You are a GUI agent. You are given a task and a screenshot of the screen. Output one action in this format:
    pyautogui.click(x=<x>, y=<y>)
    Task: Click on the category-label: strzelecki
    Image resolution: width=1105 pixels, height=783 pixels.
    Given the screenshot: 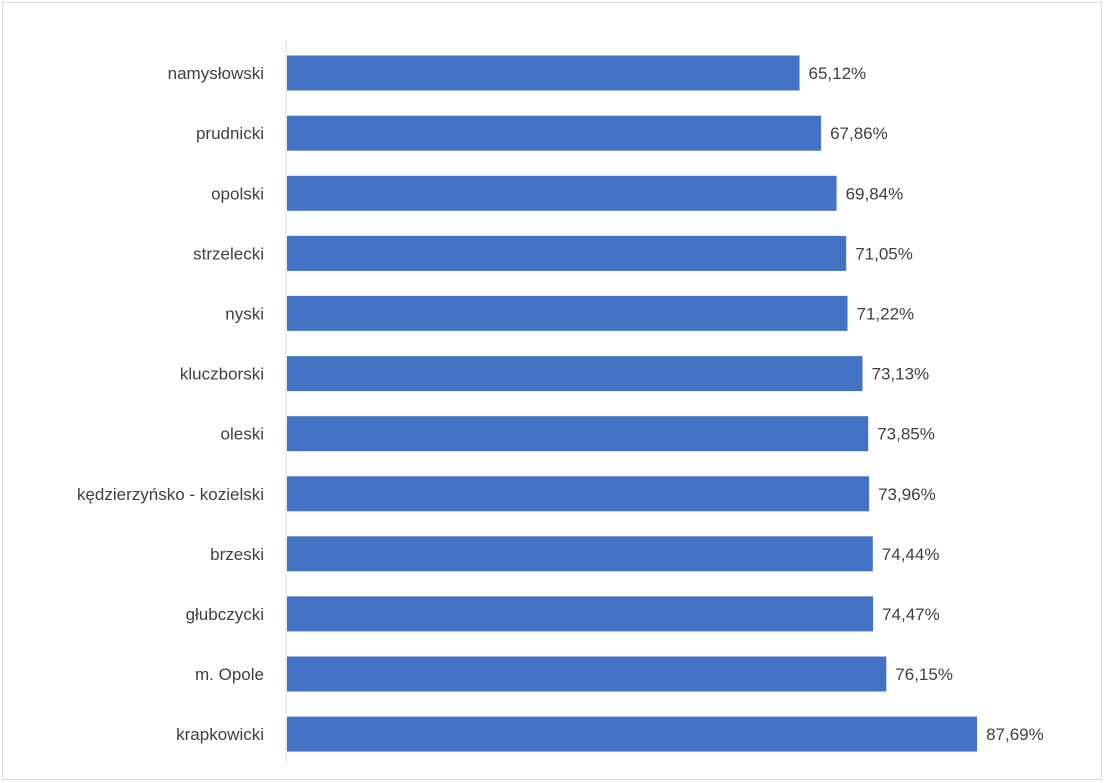 What is the action you would take?
    pyautogui.click(x=228, y=253)
    